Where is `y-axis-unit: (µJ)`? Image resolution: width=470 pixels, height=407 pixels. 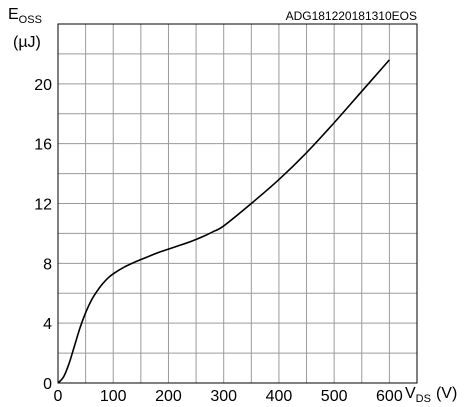
y-axis-unit: (µJ) is located at coordinates (27, 42).